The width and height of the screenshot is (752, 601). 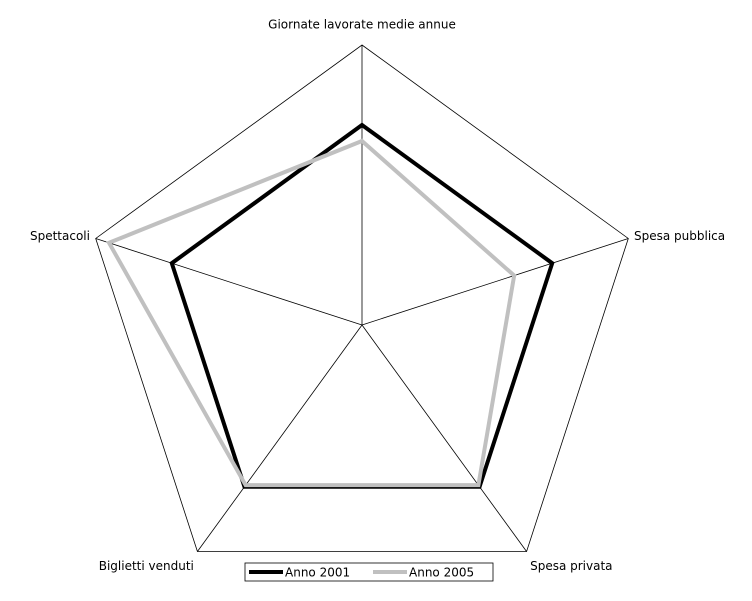 What do you see at coordinates (571, 566) in the screenshot?
I see `axis-label: Spesa privata` at bounding box center [571, 566].